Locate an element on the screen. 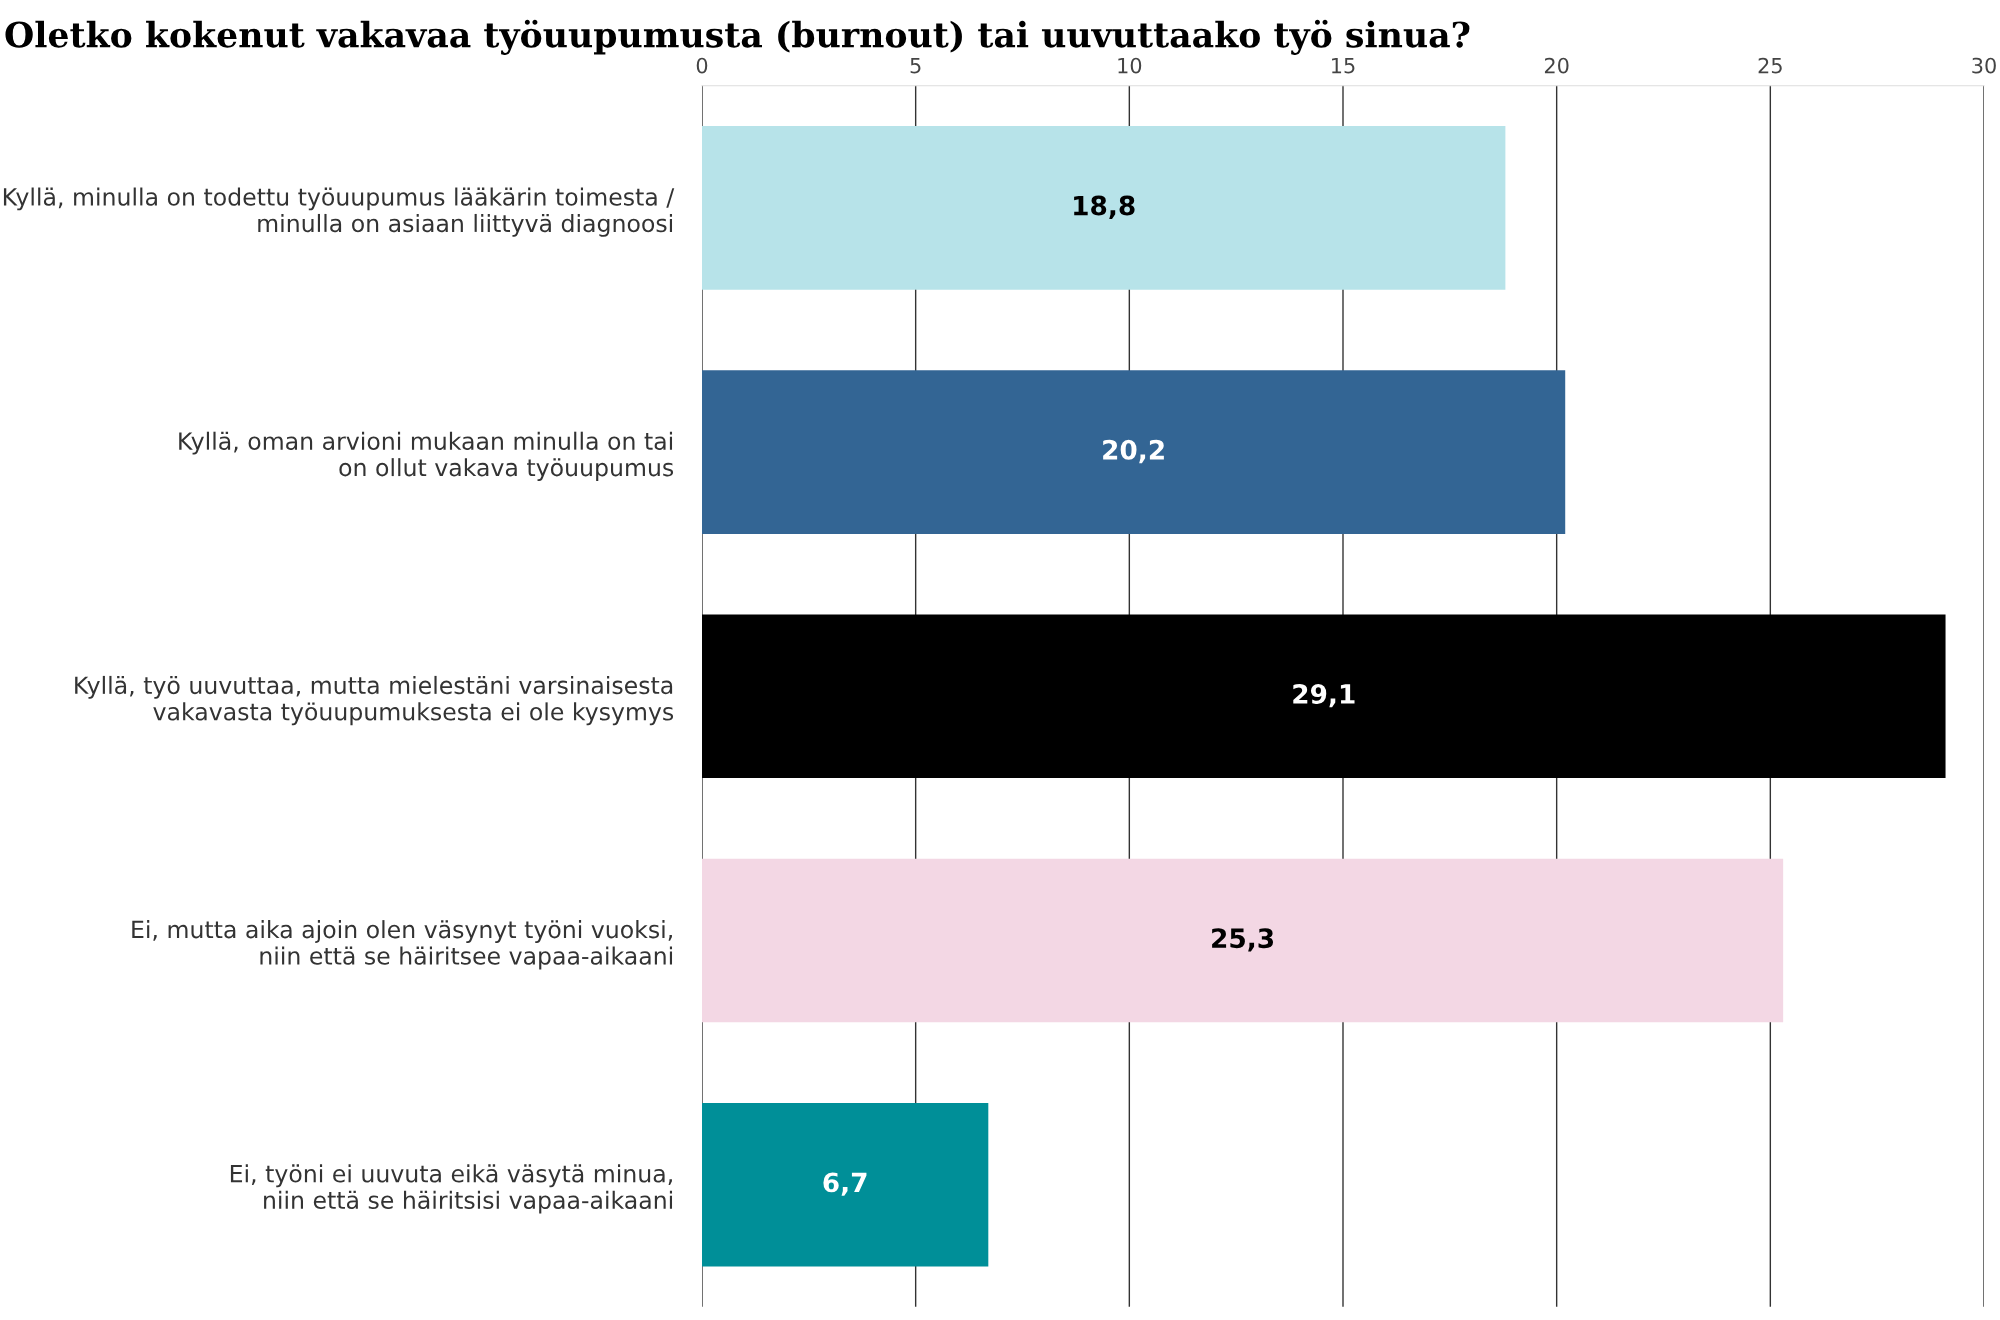 The height and width of the screenshot is (1320, 2000). x-tick-label: 10 is located at coordinates (1130, 65).